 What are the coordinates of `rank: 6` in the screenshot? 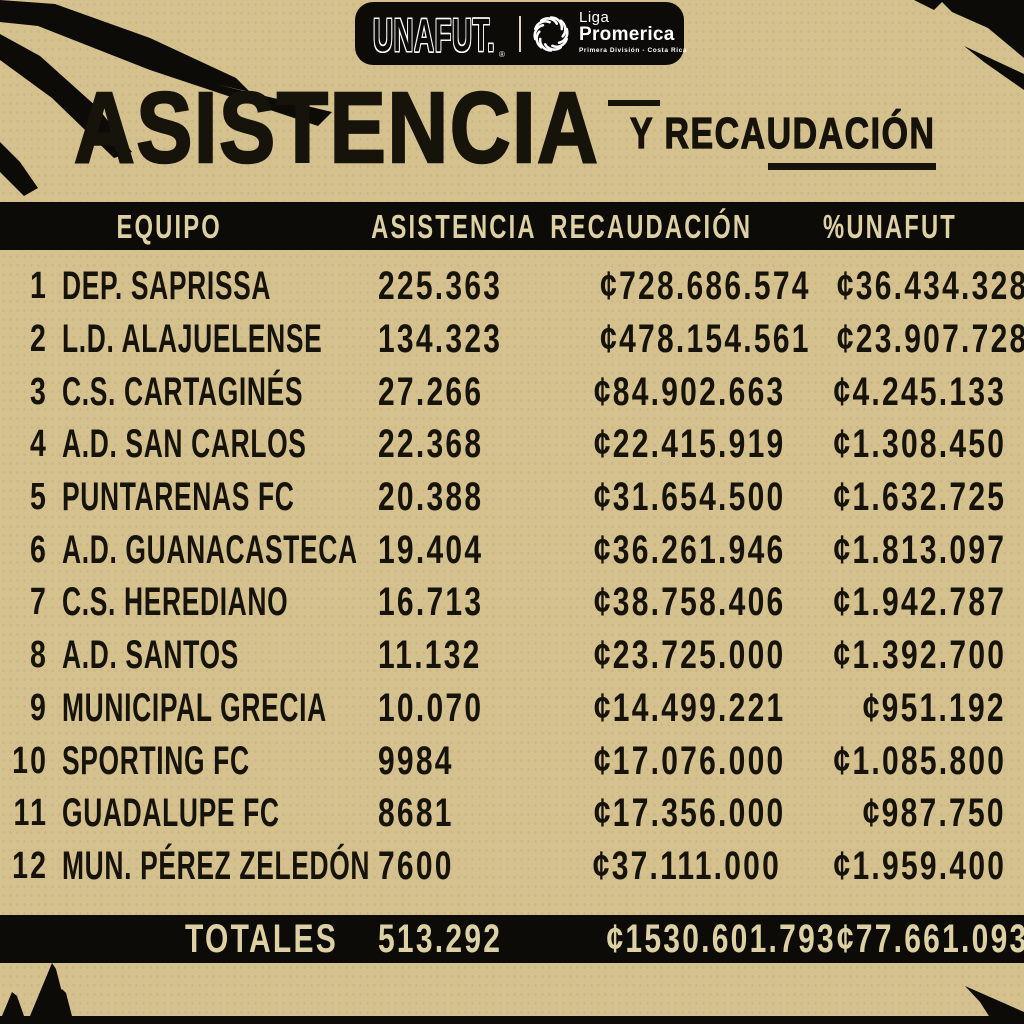 It's located at (38, 549).